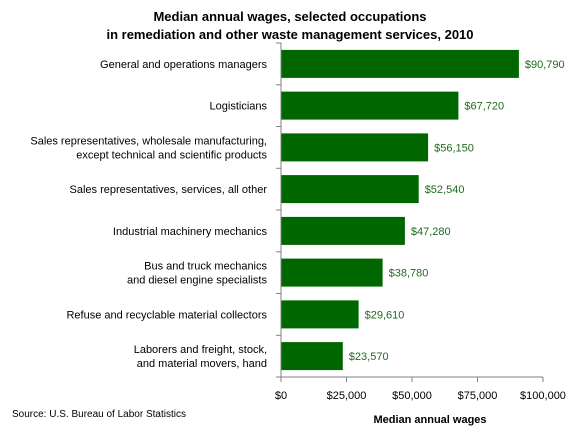 The height and width of the screenshot is (435, 580). Describe the element at coordinates (197, 281) in the screenshot. I see `category-label: and diesel engine specialists` at that location.